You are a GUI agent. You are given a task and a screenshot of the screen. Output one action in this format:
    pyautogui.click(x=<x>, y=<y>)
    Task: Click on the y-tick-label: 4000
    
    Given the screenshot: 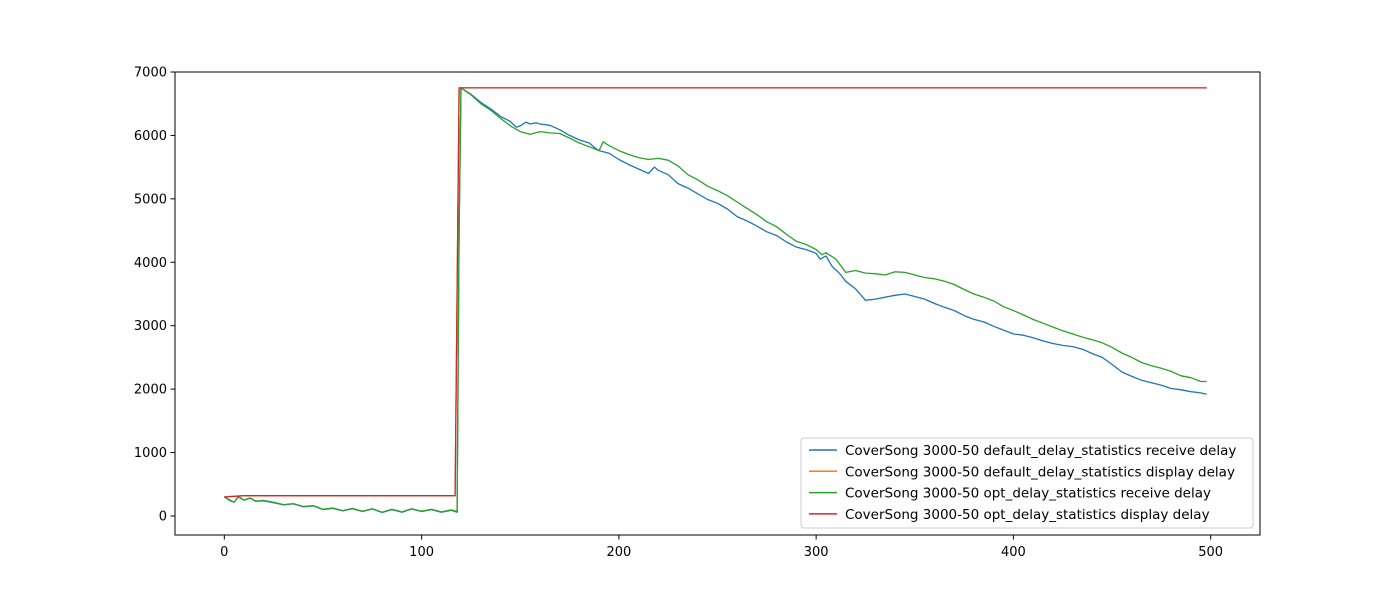 What is the action you would take?
    pyautogui.click(x=150, y=263)
    